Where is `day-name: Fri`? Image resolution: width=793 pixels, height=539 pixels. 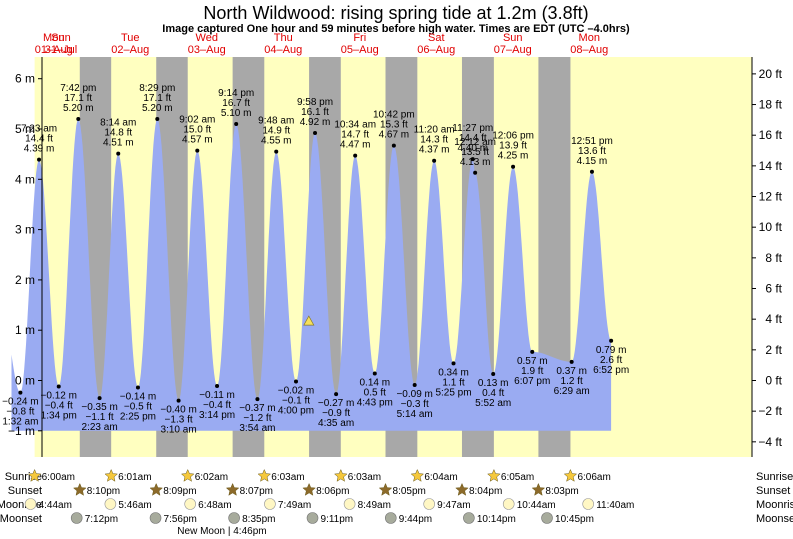 day-name: Fri is located at coordinates (359, 38).